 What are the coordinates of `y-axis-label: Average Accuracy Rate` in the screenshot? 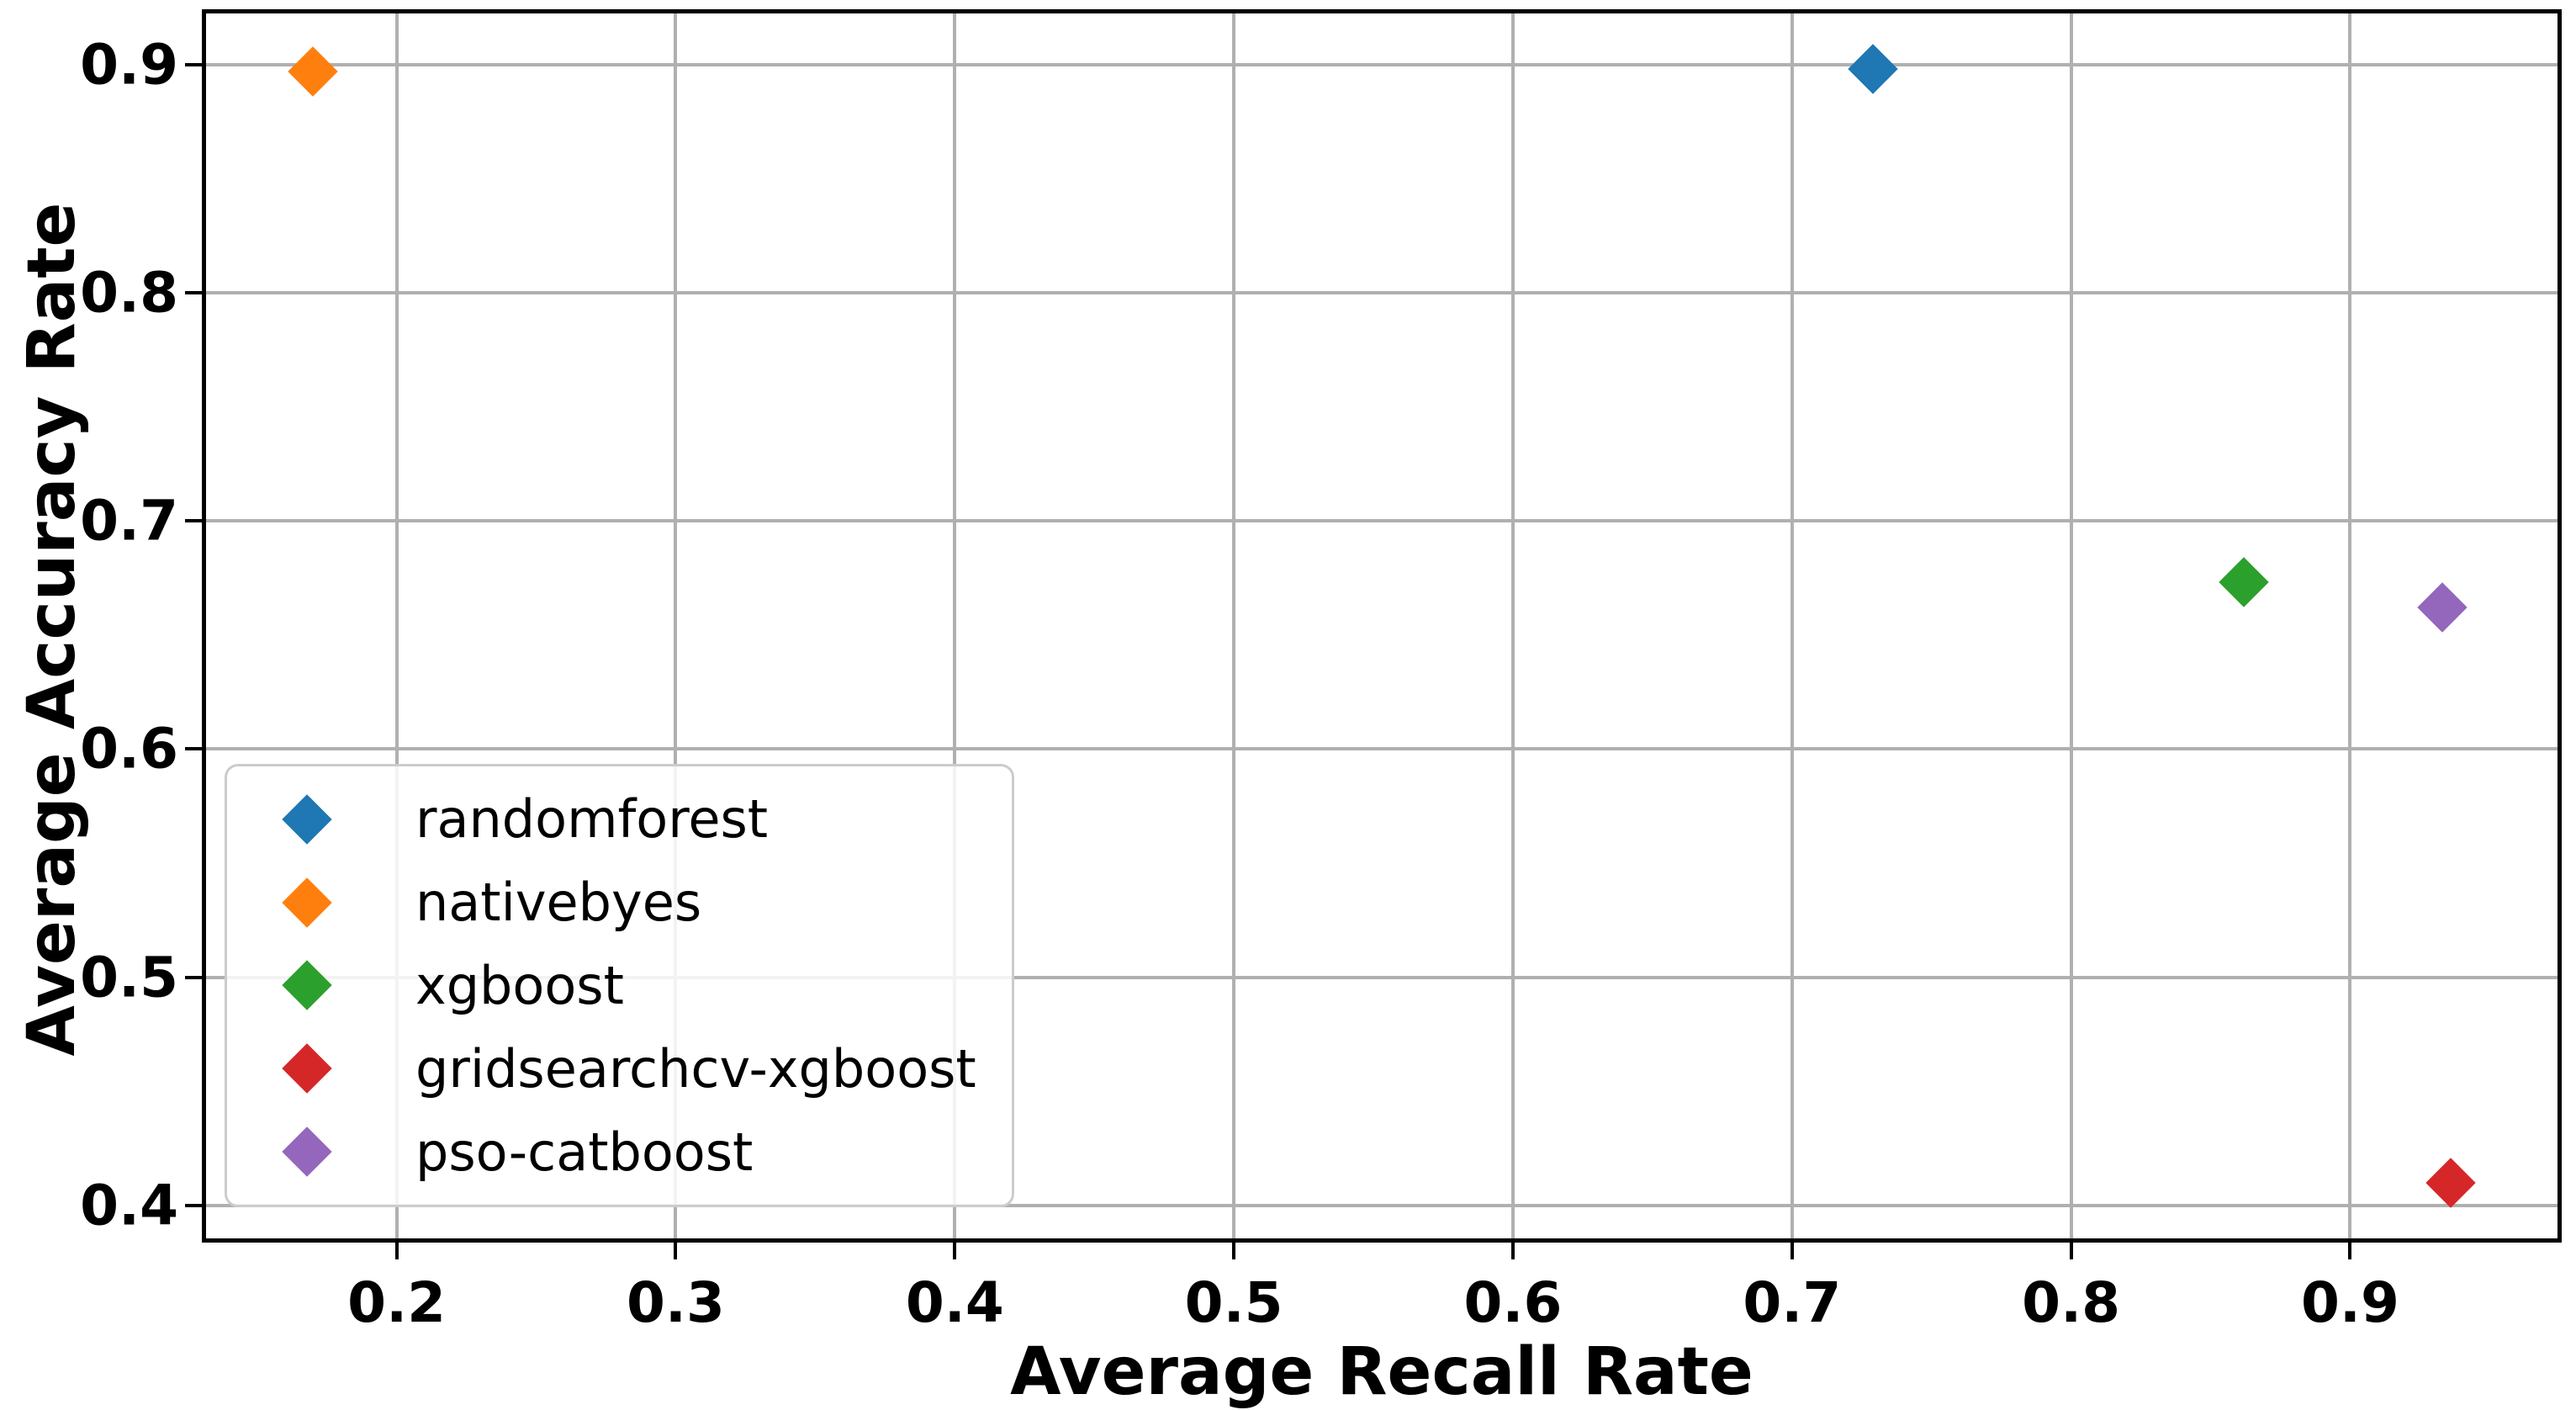 It's located at (52, 629).